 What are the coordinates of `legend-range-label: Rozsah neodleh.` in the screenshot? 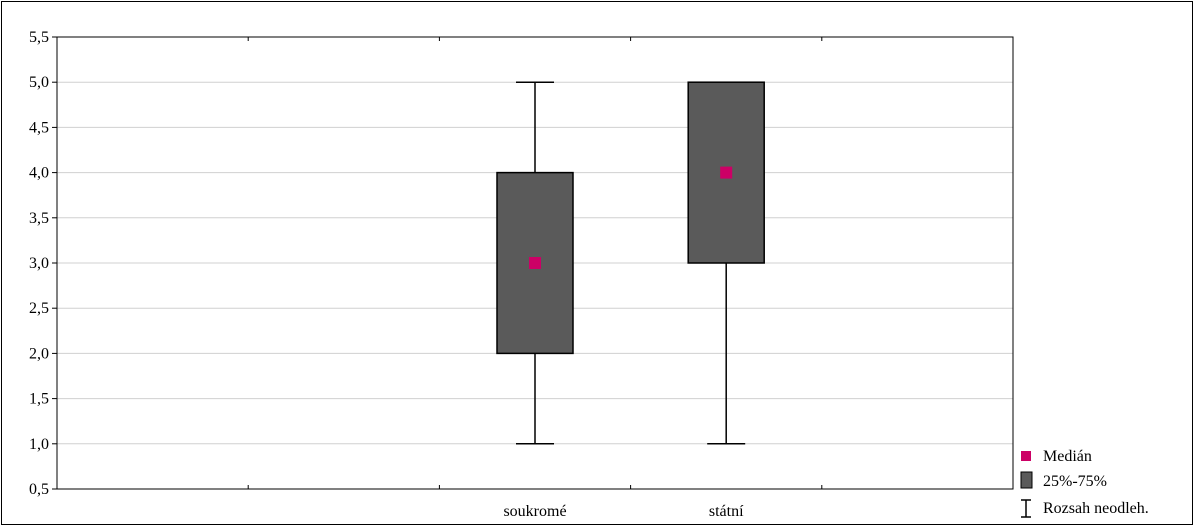 It's located at (1096, 508).